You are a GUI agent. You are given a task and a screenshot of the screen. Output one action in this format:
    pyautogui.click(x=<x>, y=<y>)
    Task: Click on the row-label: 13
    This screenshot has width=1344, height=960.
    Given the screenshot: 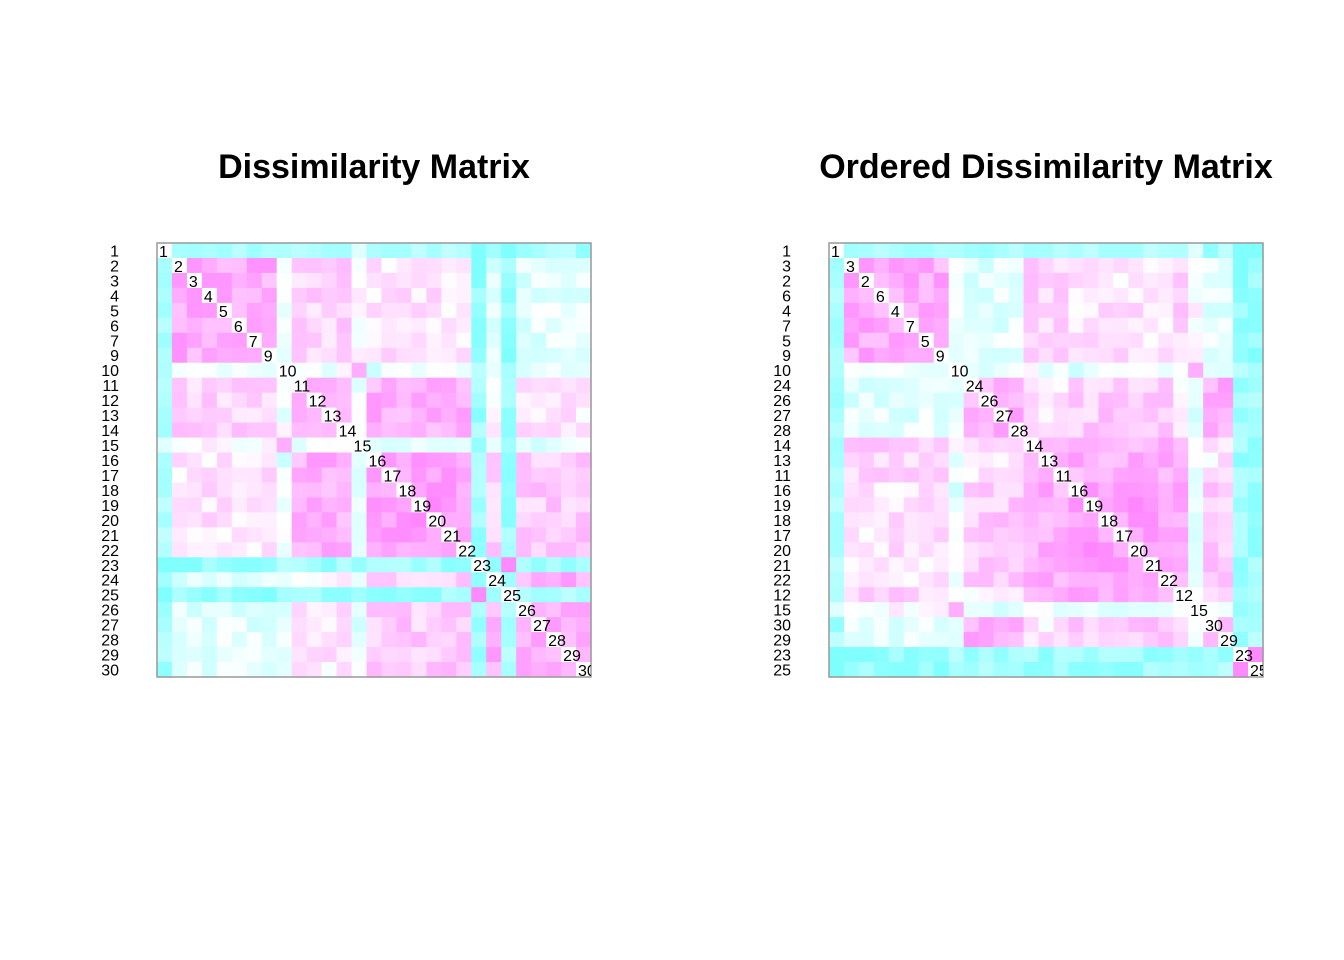 What is the action you would take?
    pyautogui.click(x=782, y=461)
    